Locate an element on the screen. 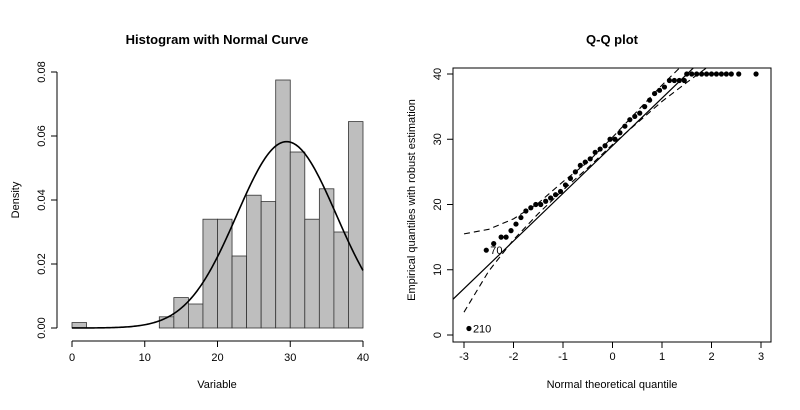  qq-y-axis: 0 10 20 30 40 is located at coordinates (442, 203).